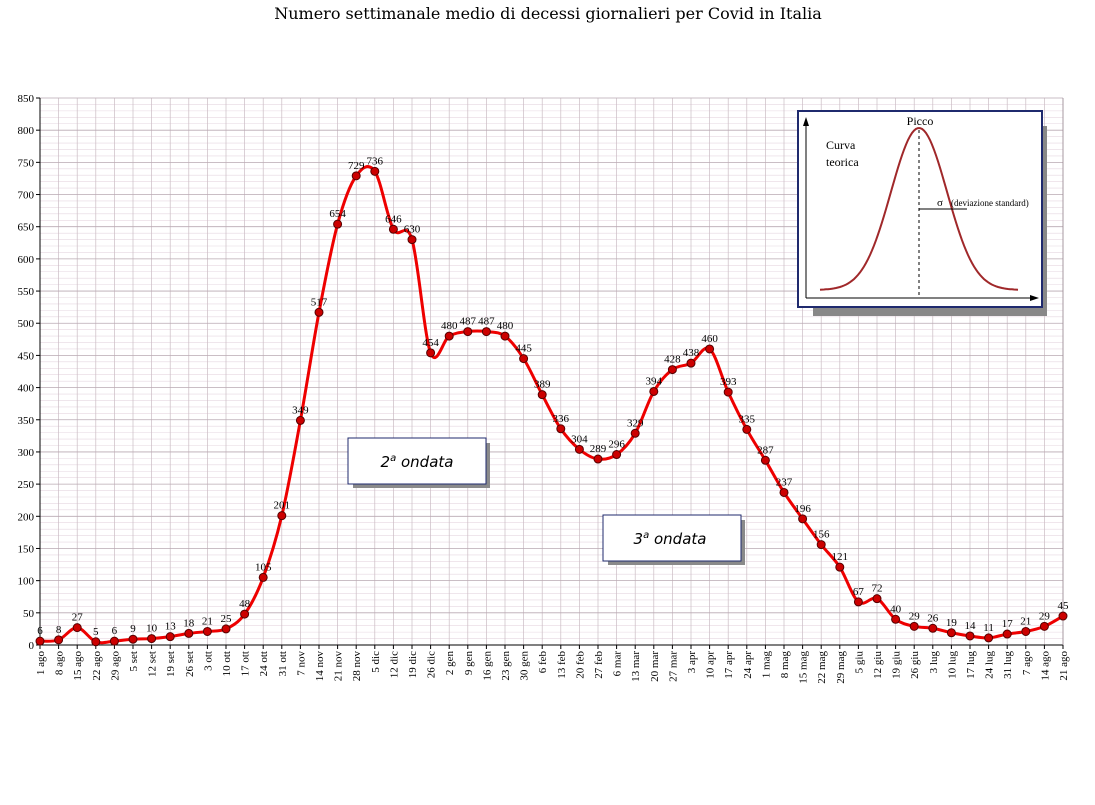 This screenshot has height=805, width=1095. Describe the element at coordinates (842, 162) in the screenshot. I see `curve-label-line2: teorica` at that location.